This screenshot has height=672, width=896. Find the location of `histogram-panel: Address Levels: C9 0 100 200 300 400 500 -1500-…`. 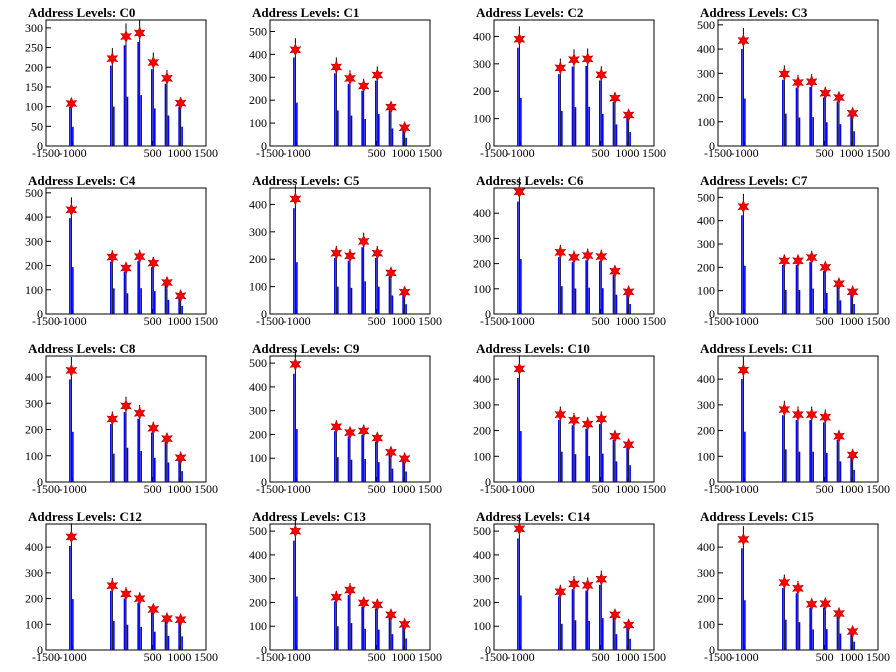

histogram-panel: Address Levels: C9 0 100 200 300 400 500 -1500-… is located at coordinates (336, 420).